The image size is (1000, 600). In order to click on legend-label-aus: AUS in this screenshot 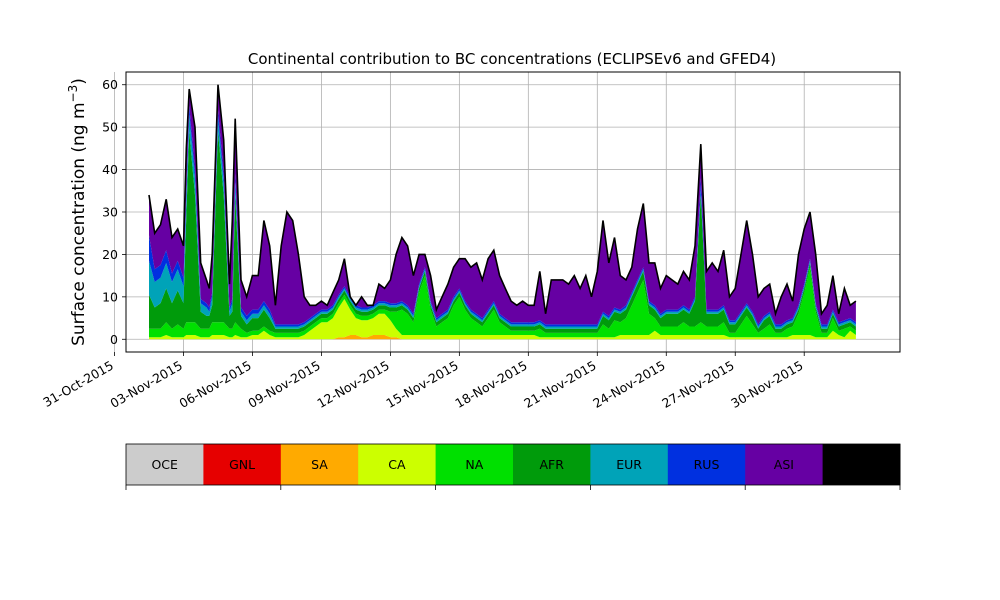, I will do `click(861, 464)`.